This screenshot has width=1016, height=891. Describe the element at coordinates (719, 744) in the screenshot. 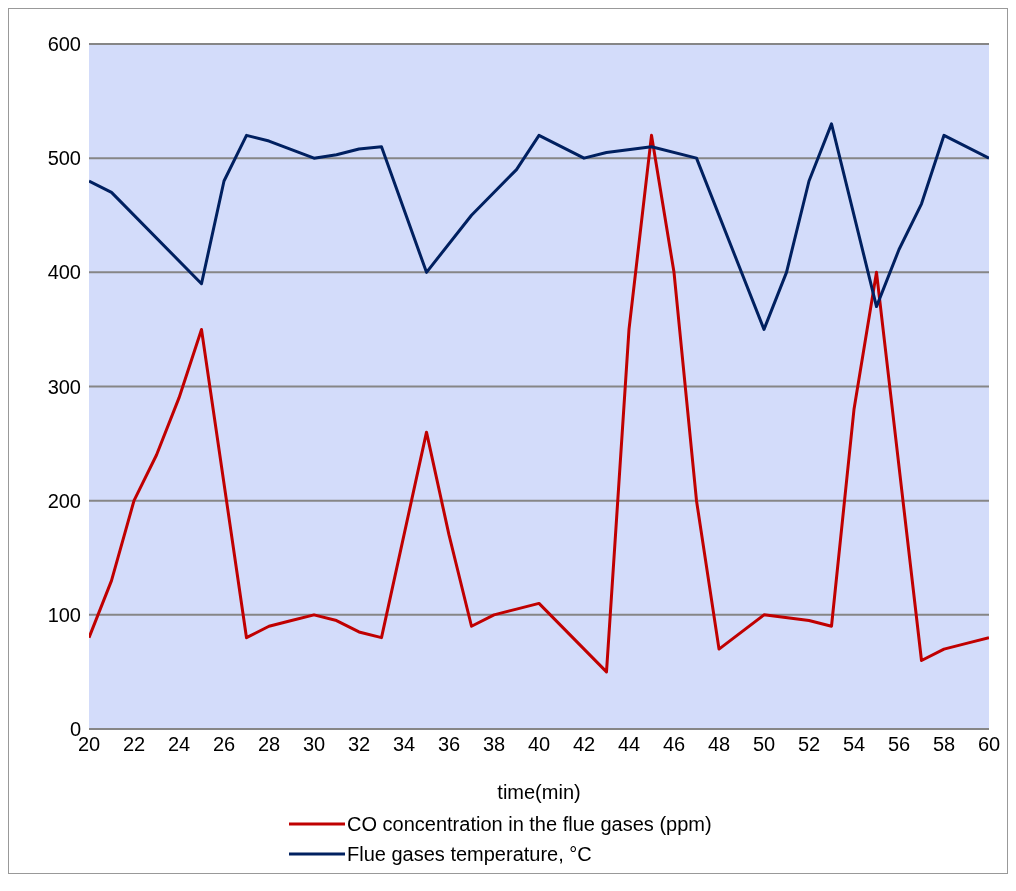

I see `x-tick-label: 48` at that location.